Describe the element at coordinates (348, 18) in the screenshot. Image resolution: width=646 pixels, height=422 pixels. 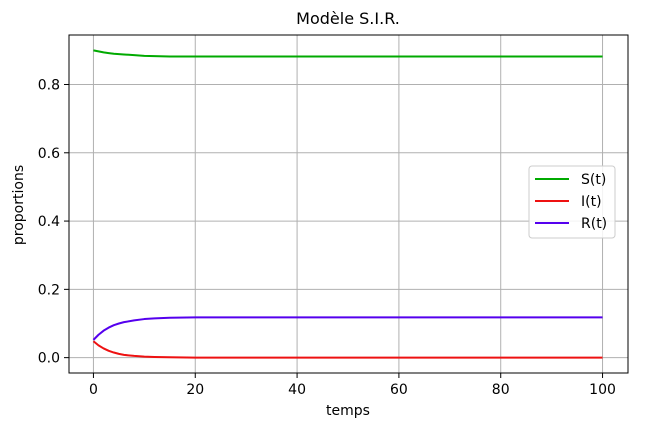
I see `chart-title: Modèle S.I.R.` at that location.